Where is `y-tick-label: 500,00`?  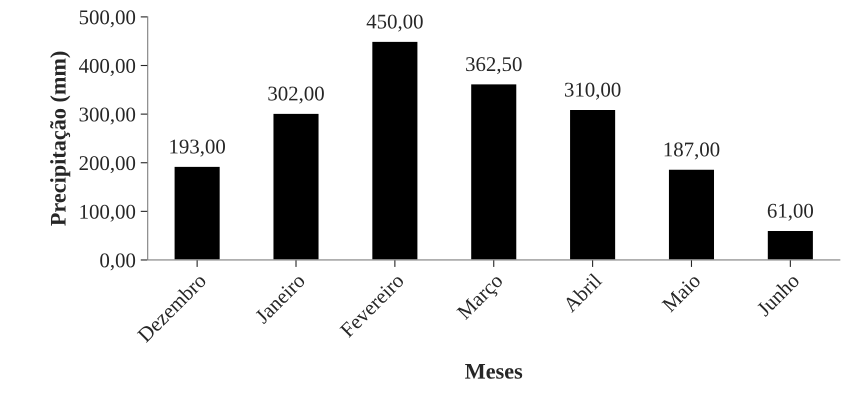 y-tick-label: 500,00 is located at coordinates (108, 19).